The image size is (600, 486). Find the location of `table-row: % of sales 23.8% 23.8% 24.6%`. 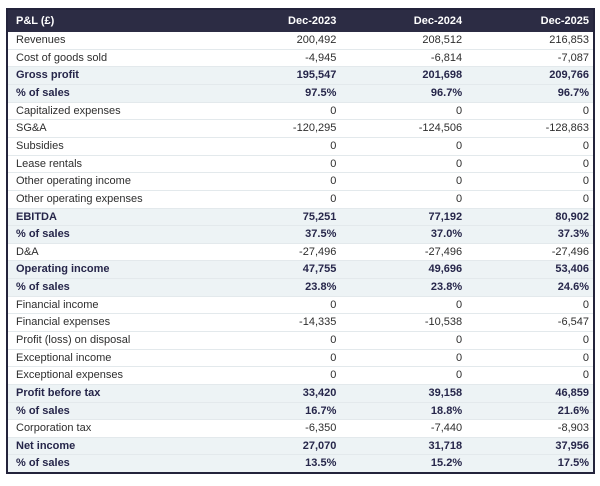

table-row: % of sales 23.8% 23.8% 24.6% is located at coordinates (300, 287).